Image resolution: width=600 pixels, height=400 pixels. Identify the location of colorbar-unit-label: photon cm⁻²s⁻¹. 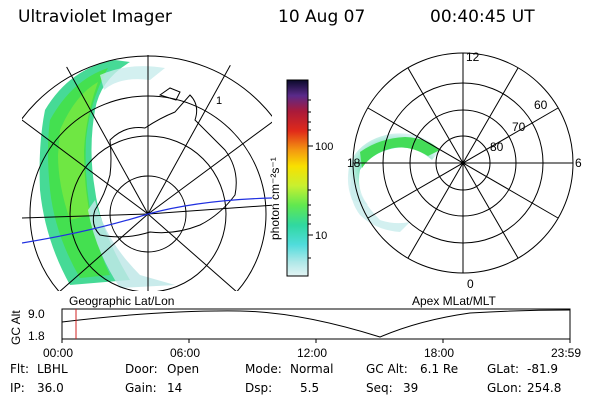
(275, 198).